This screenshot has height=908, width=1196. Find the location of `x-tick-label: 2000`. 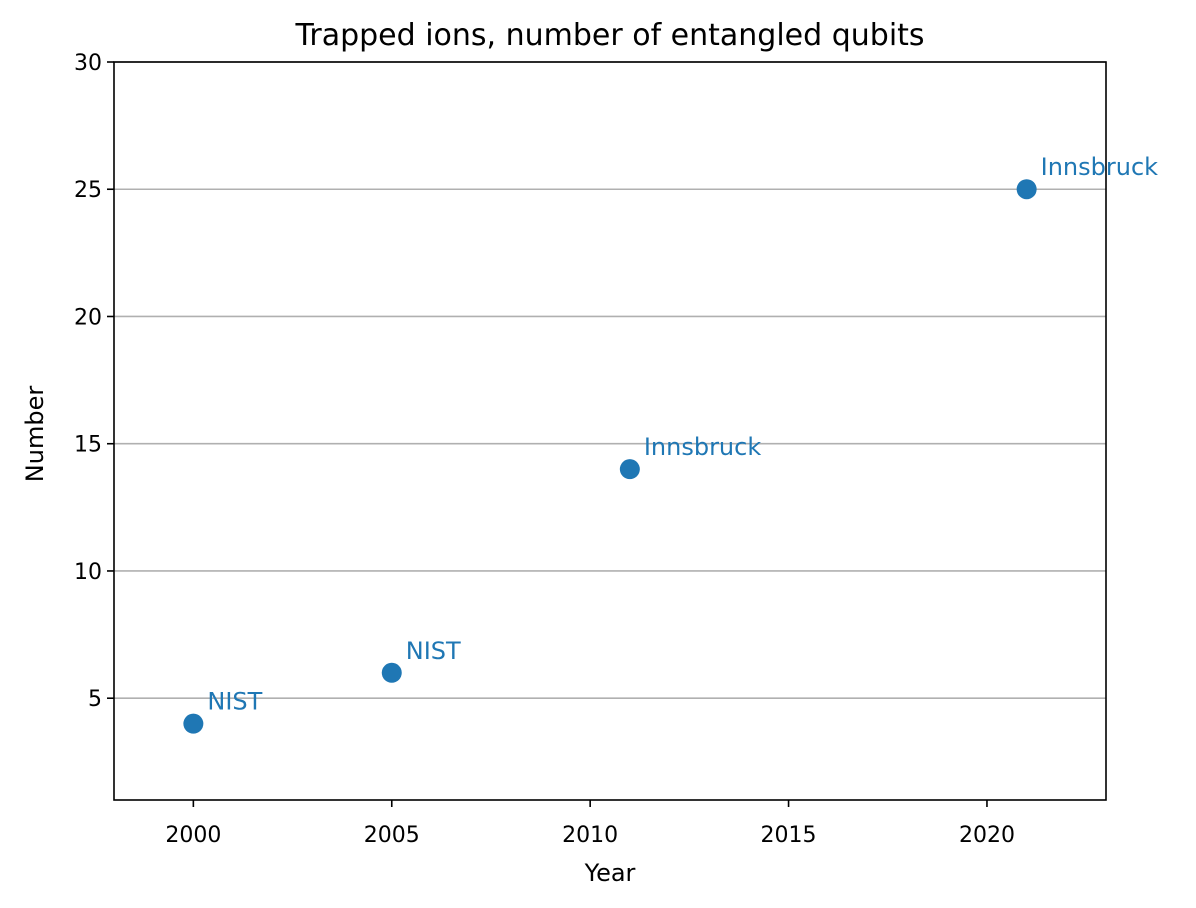

x-tick-label: 2000 is located at coordinates (193, 835).